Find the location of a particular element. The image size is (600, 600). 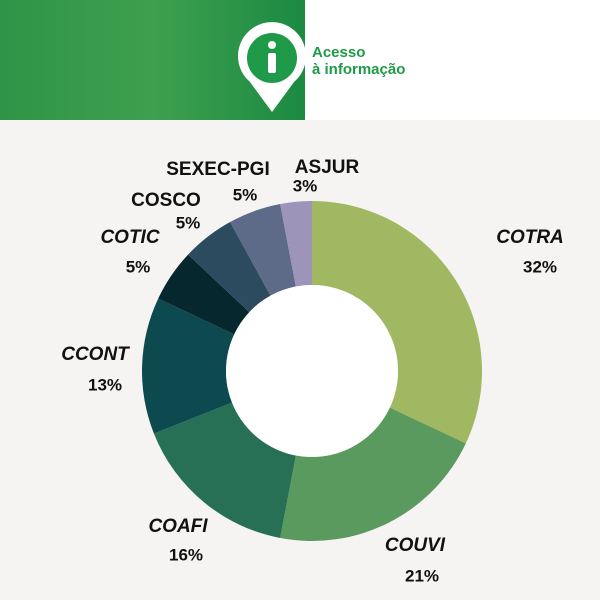

donut-hole is located at coordinates (312, 371).